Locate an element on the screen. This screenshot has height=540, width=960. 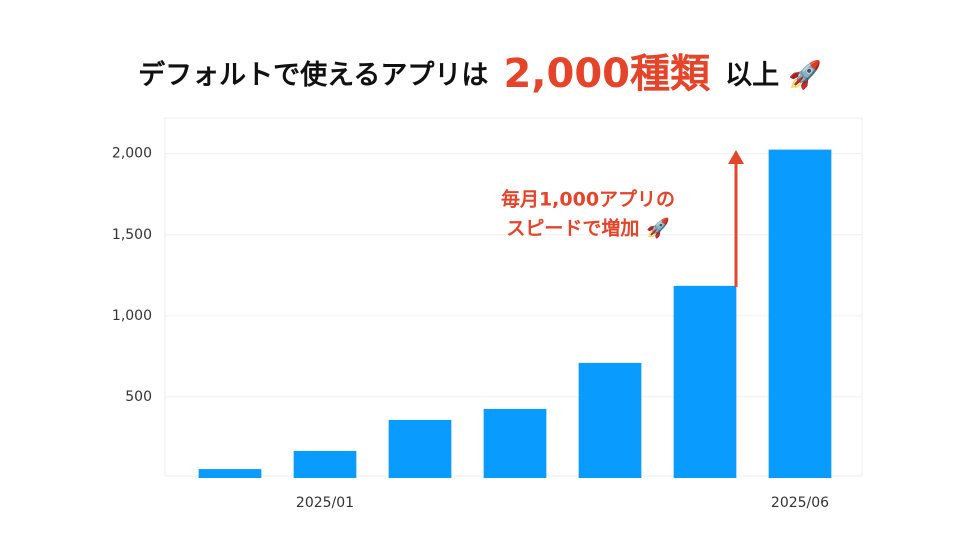
title-part: デフォルトで使えるアプリは is located at coordinates (313, 75).